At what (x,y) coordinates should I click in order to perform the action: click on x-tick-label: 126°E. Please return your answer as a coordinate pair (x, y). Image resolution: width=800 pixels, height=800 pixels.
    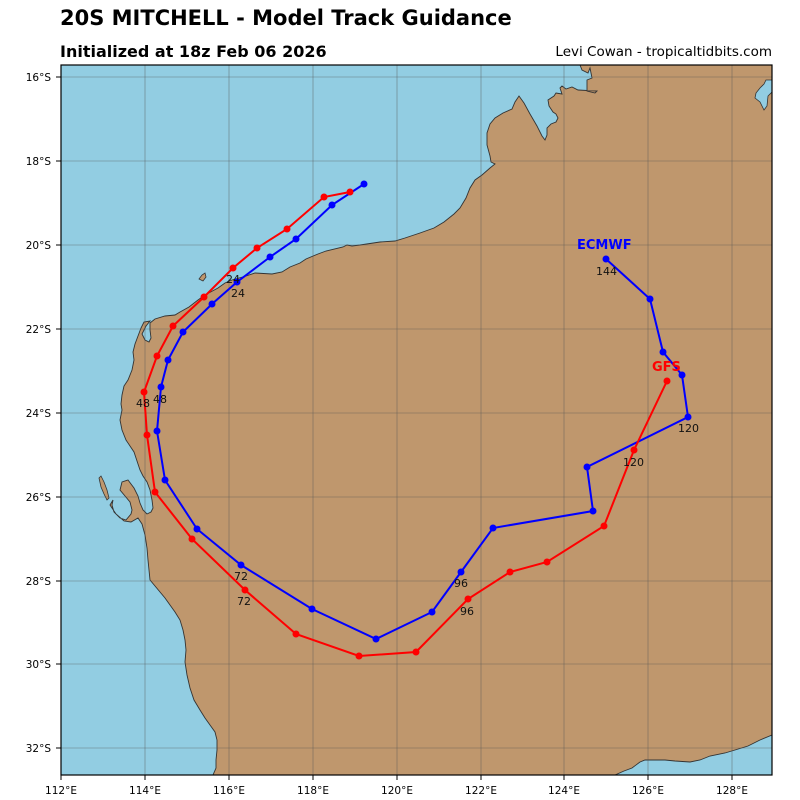
    Looking at the image, I should click on (648, 791).